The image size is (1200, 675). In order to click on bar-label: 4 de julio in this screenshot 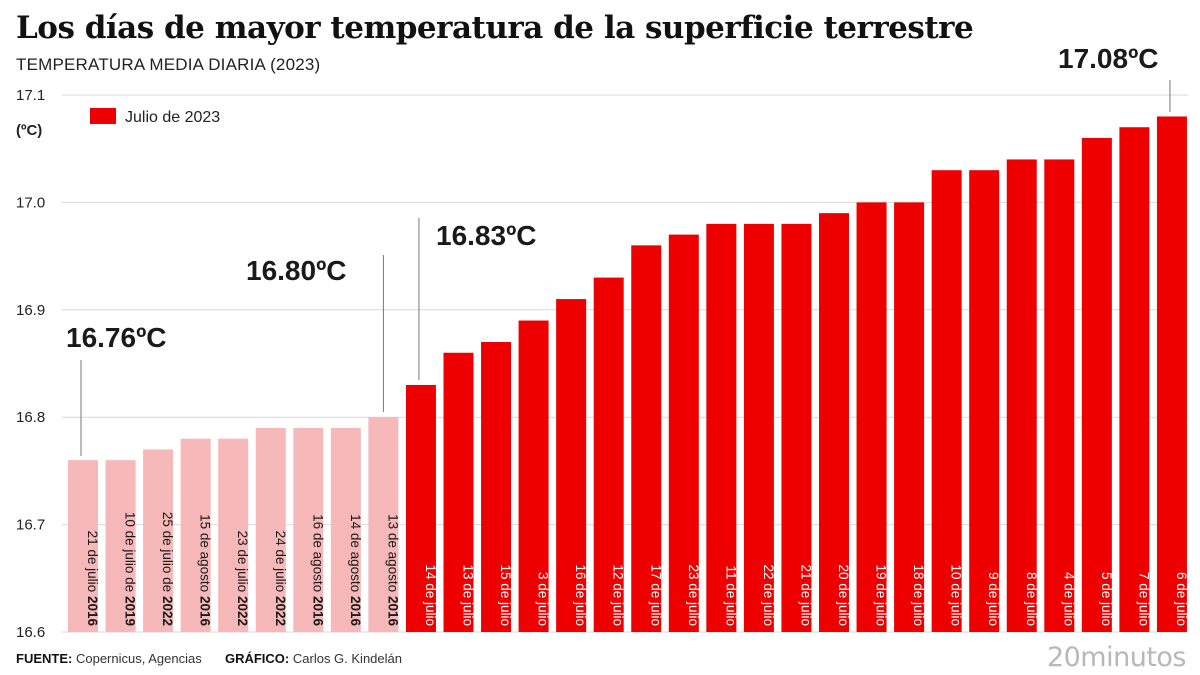, I will do `click(1068, 599)`.